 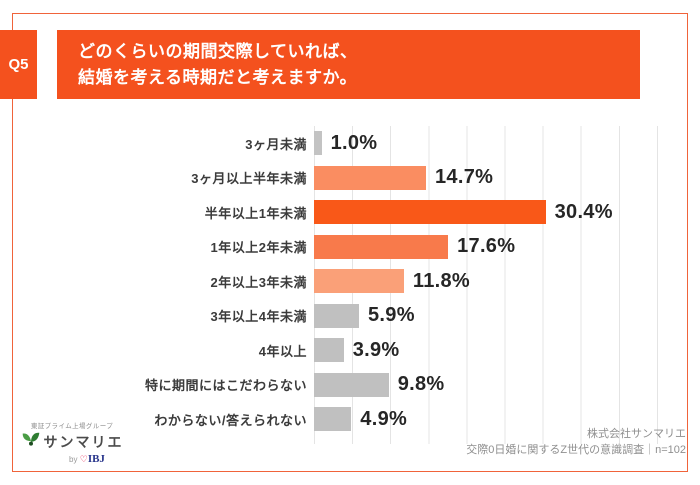 I want to click on credit-company: 株式会社サンマリエ, so click(x=636, y=434).